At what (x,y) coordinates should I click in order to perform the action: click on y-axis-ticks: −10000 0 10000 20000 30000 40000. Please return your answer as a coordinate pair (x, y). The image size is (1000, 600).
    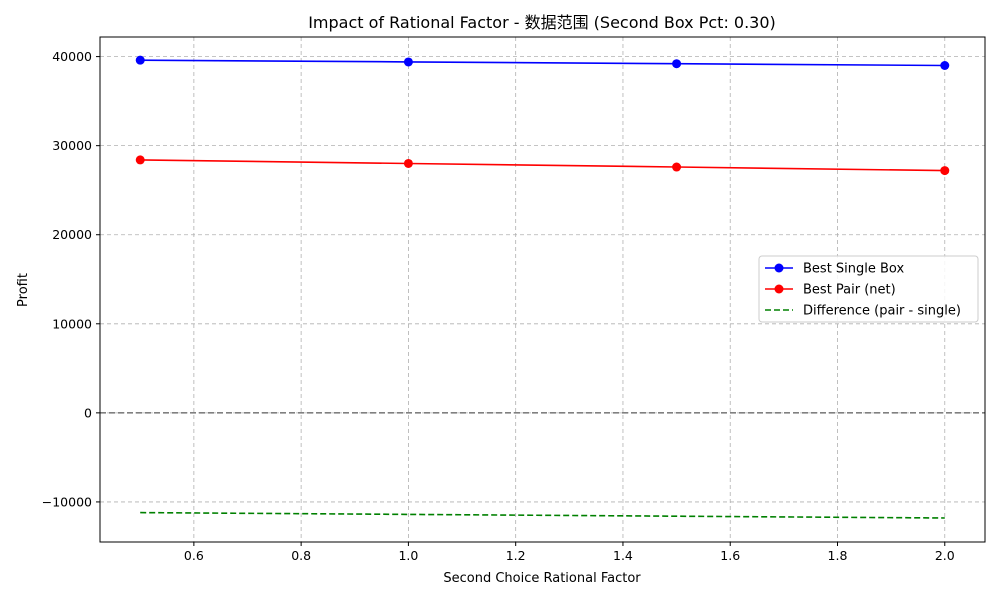
    Looking at the image, I should click on (71, 279).